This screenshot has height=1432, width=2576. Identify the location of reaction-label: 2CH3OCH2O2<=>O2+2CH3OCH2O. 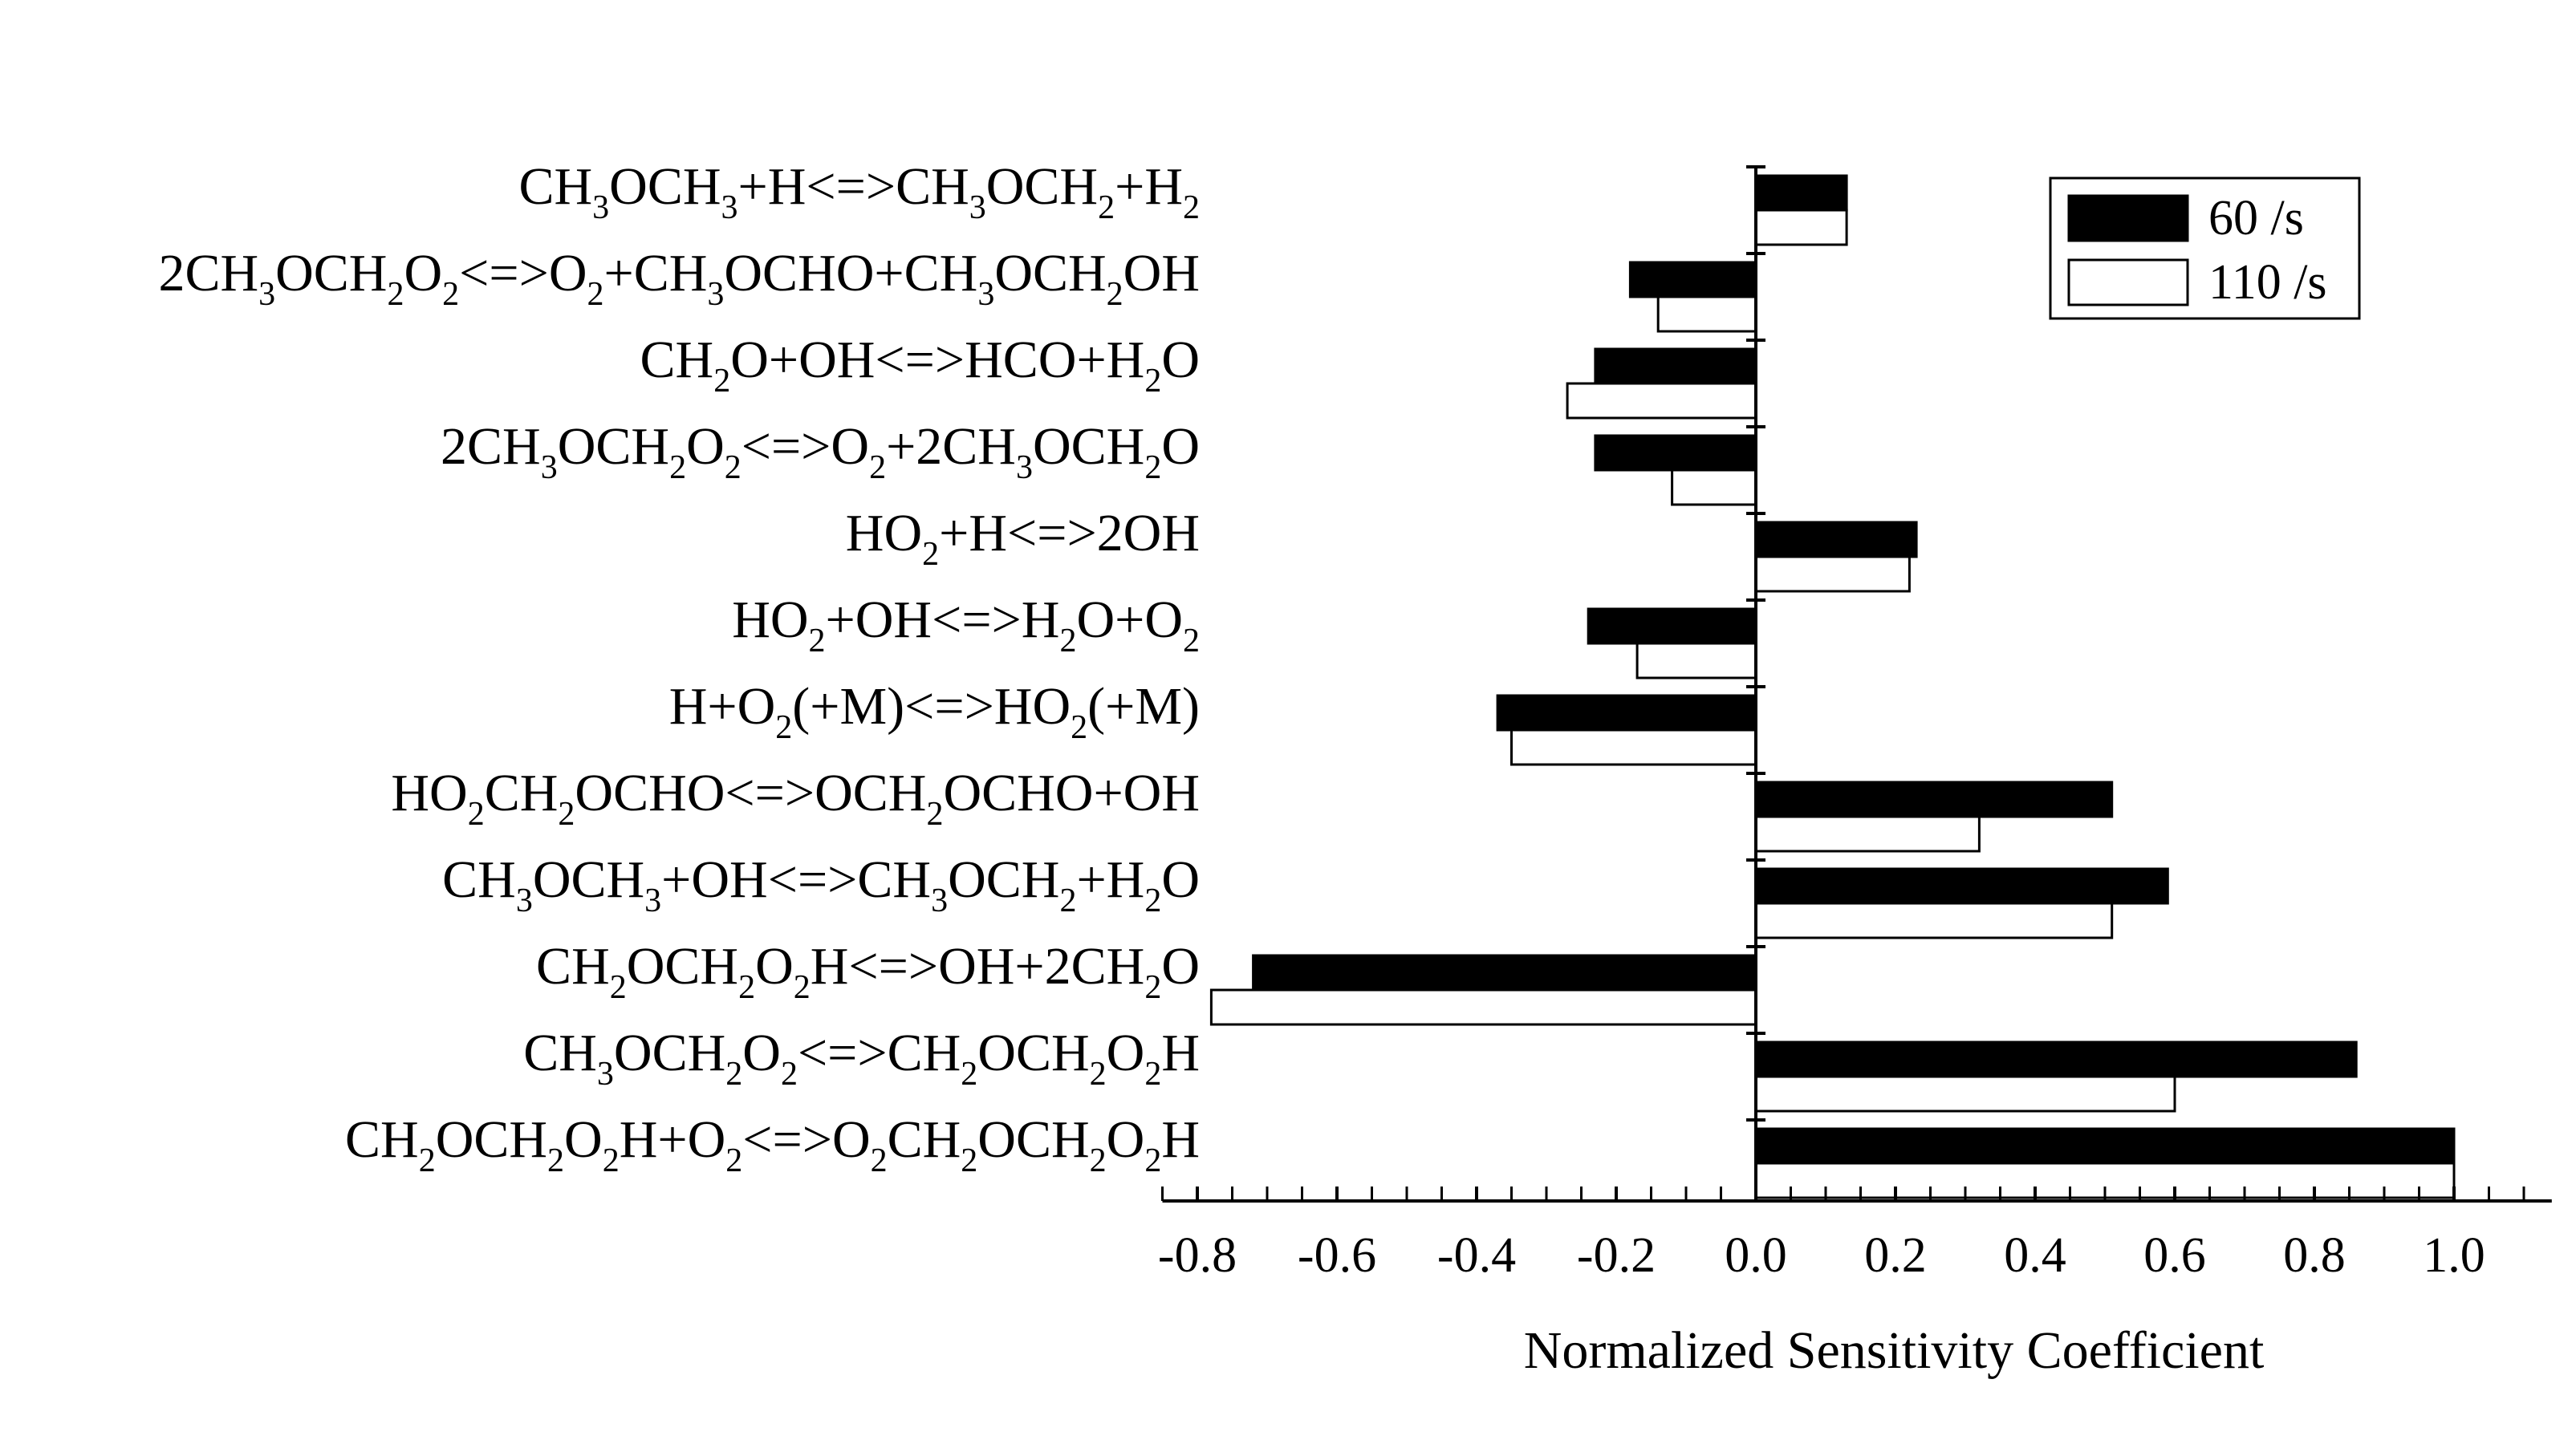
(820, 451).